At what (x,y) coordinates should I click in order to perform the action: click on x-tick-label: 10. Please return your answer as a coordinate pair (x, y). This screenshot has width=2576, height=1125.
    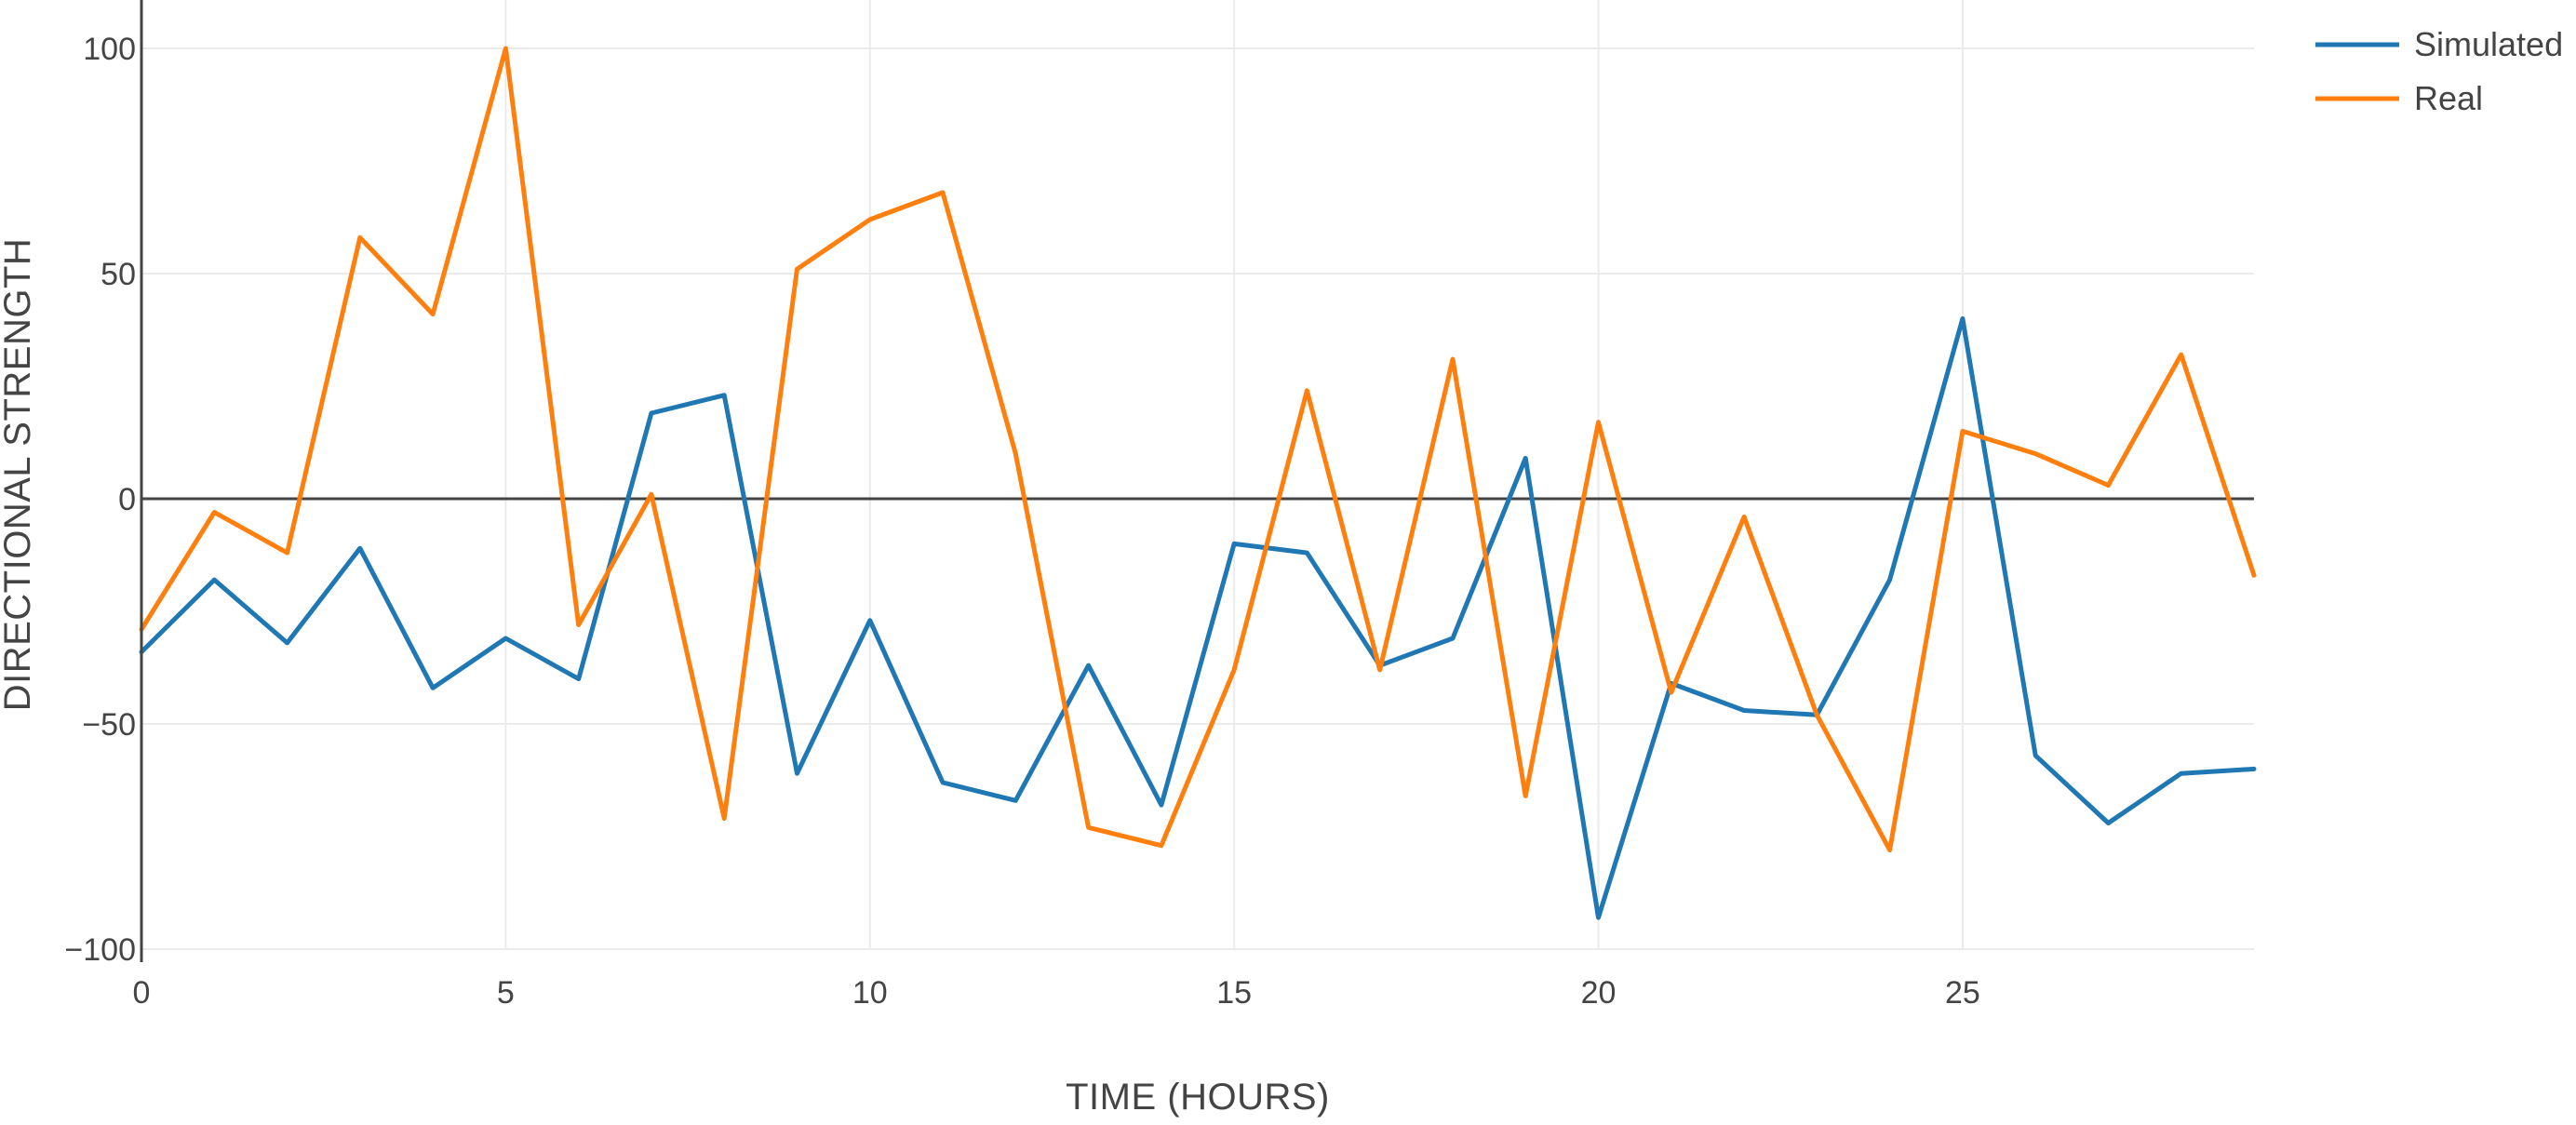
    Looking at the image, I should click on (870, 993).